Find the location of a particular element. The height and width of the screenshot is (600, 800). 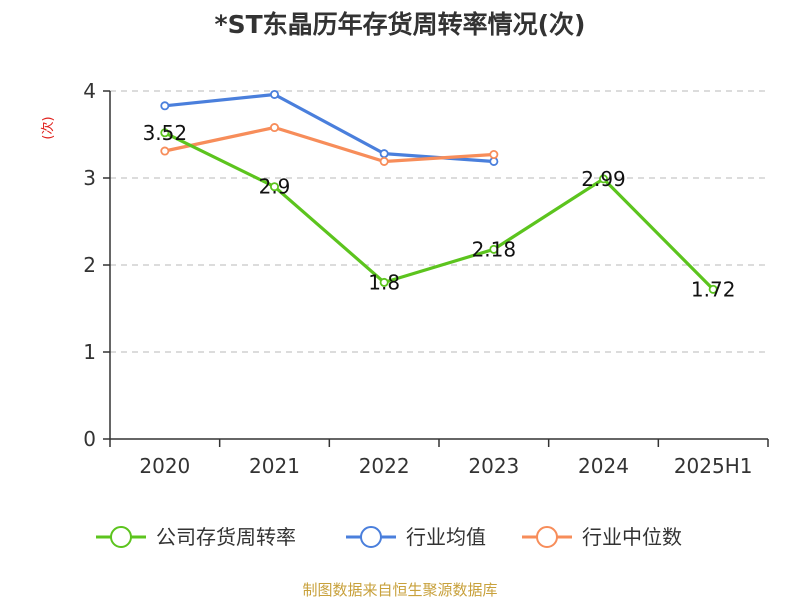

x-tick-label: 2025H1 is located at coordinates (713, 466).